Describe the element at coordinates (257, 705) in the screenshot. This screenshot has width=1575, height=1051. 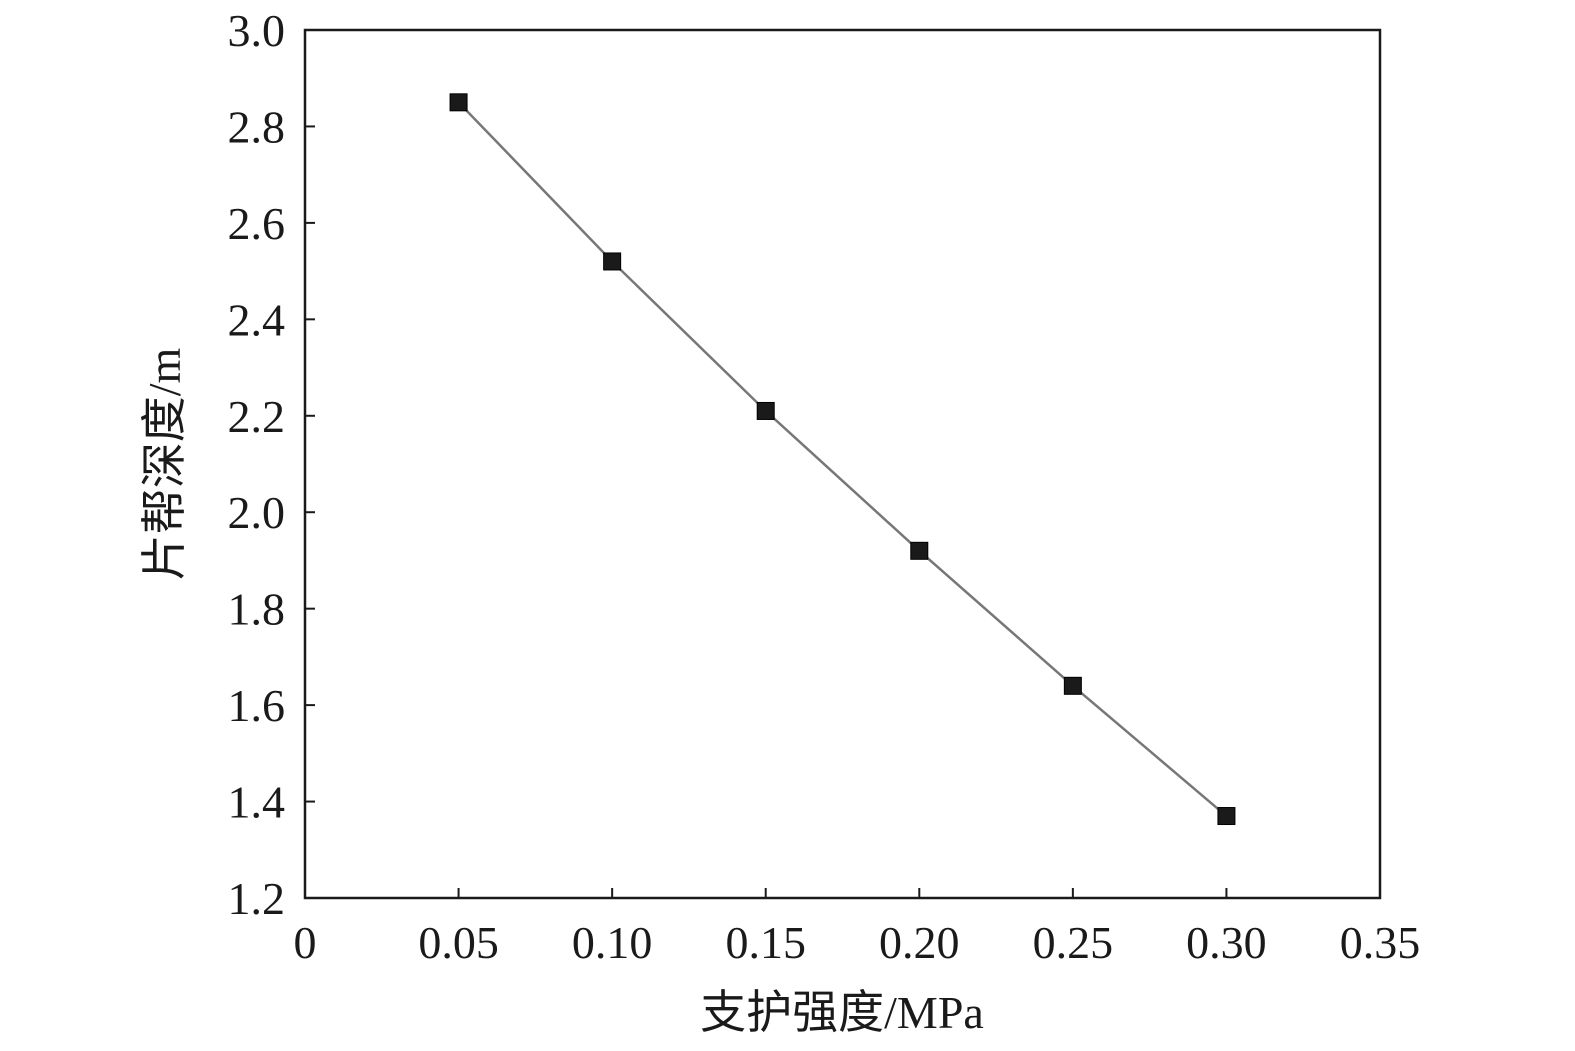
I see `y-tick-label: 1.6` at that location.